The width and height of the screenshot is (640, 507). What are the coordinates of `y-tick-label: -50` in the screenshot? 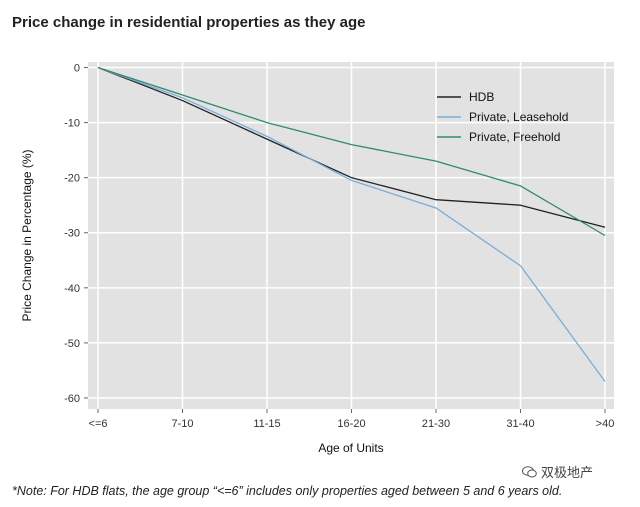 It's located at (72, 344).